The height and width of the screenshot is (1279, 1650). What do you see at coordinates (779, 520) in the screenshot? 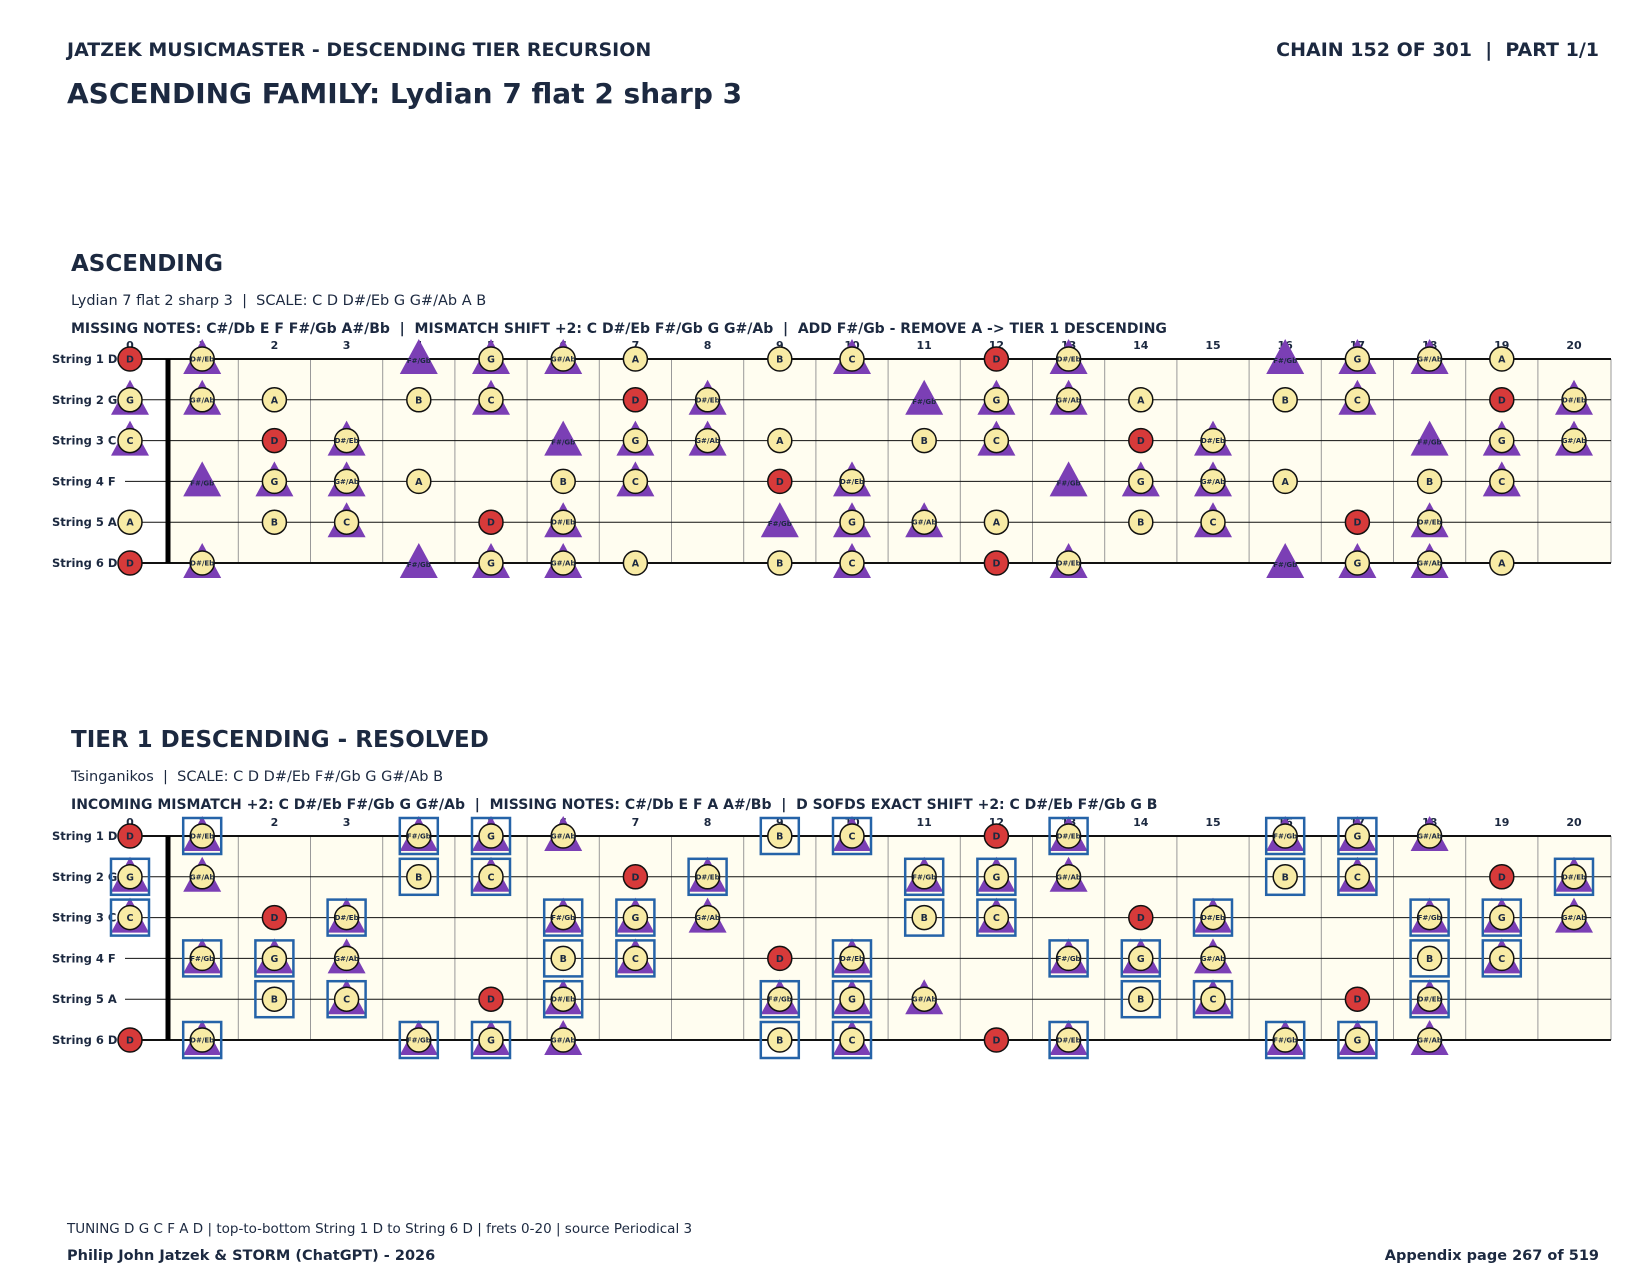
I see `shift-triangle` at bounding box center [779, 520].